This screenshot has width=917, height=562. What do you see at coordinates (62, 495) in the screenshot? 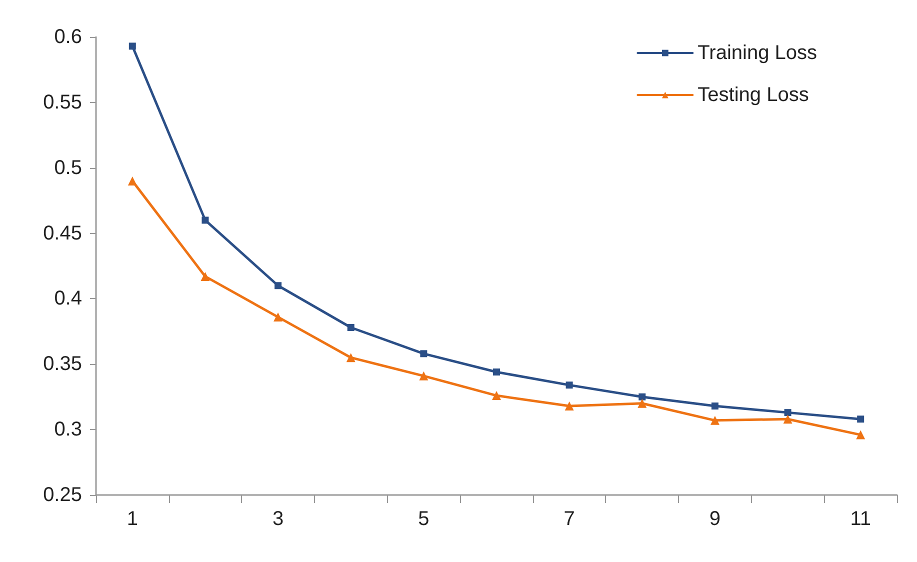
I see `y-tick-label: 0.25` at bounding box center [62, 495].